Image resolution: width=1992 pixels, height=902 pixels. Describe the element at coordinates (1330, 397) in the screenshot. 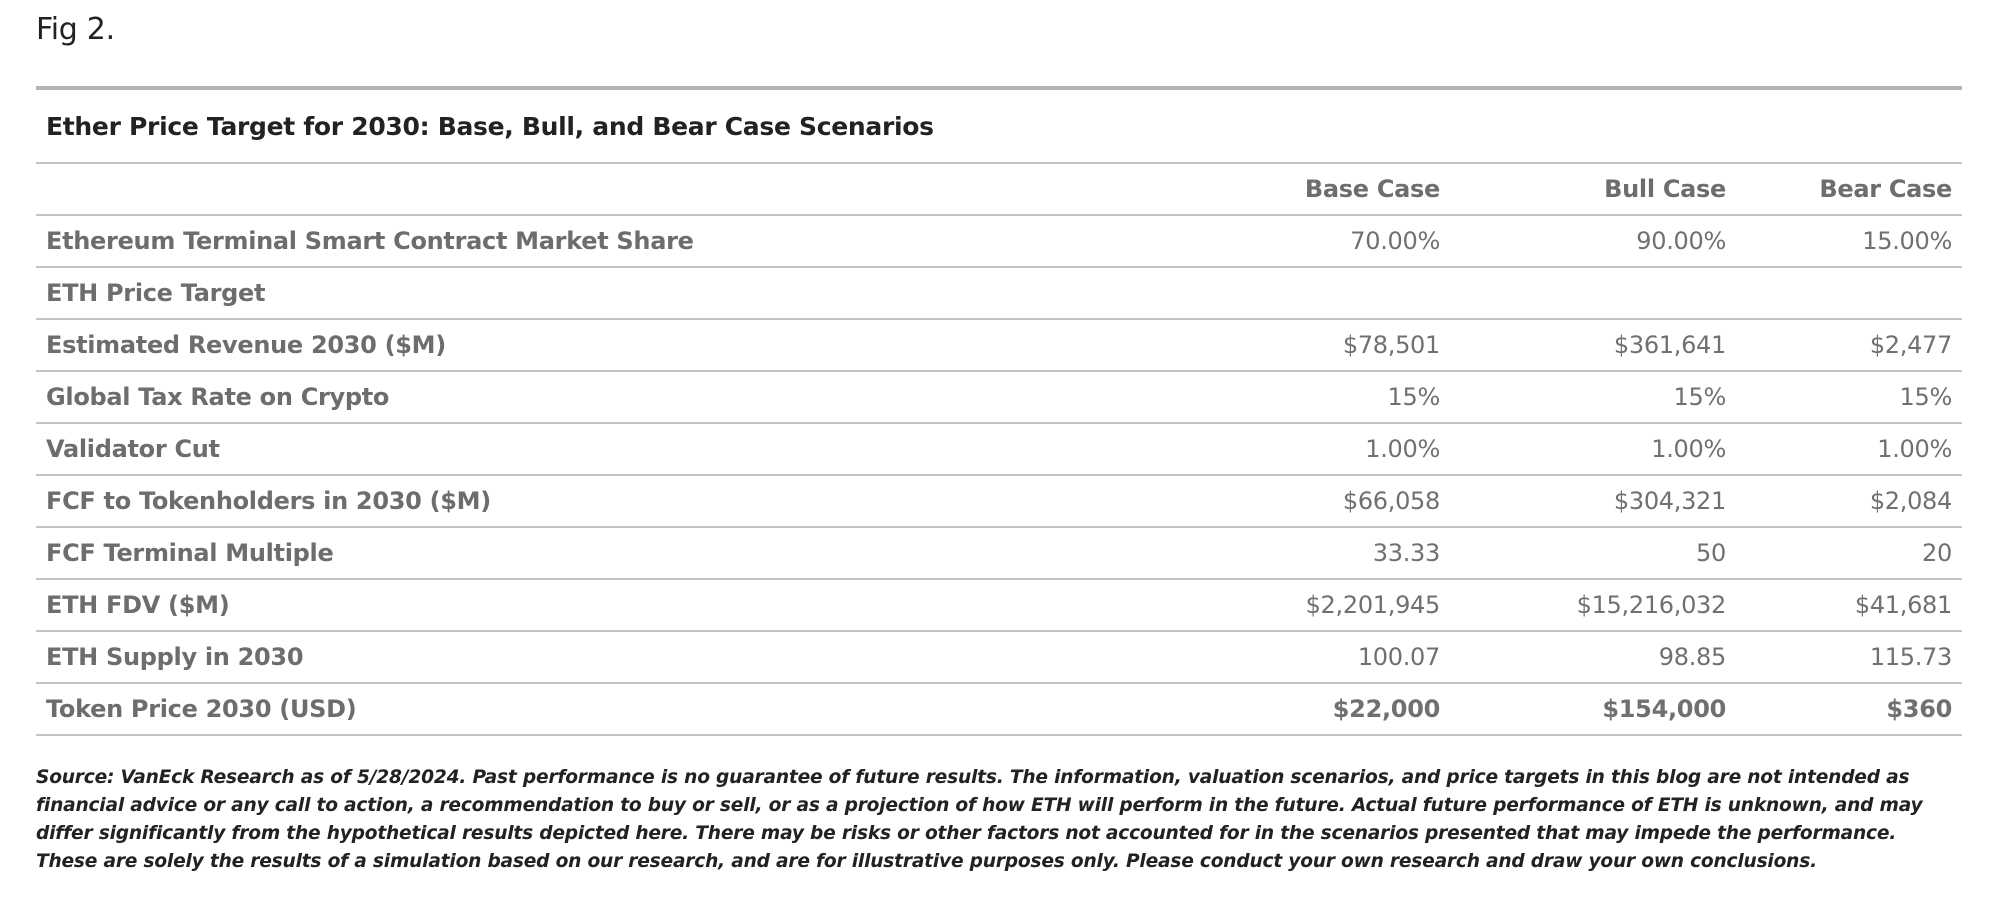

I see `base-case-value: 15%` at that location.